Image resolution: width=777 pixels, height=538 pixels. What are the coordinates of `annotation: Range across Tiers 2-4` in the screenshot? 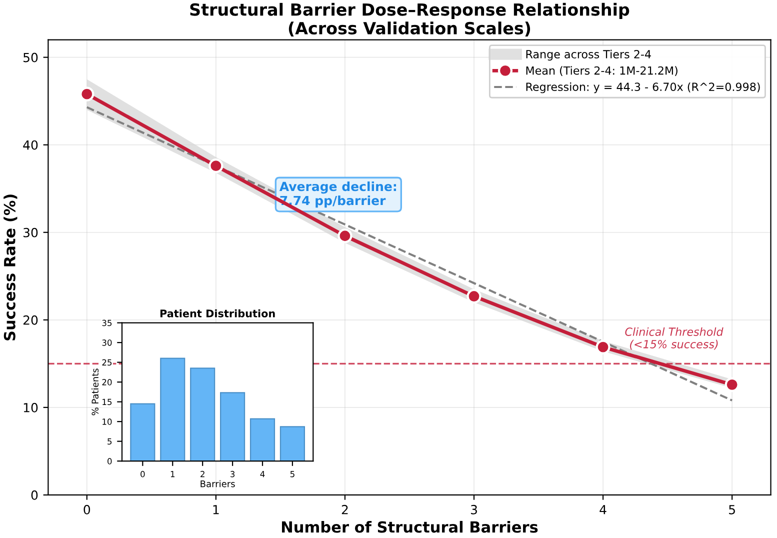 It's located at (588, 55).